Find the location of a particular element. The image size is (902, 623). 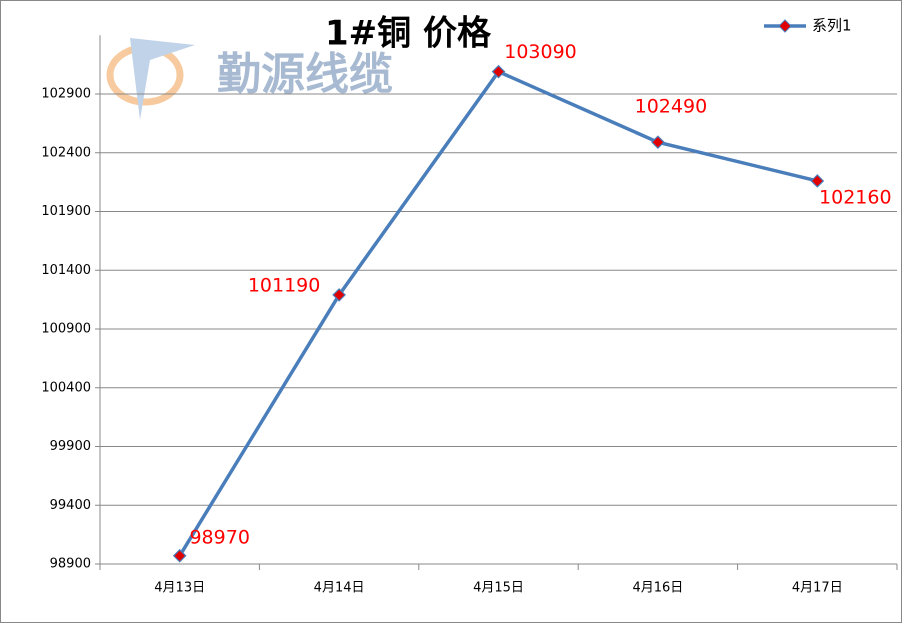

logo is located at coordinates (150, 79).